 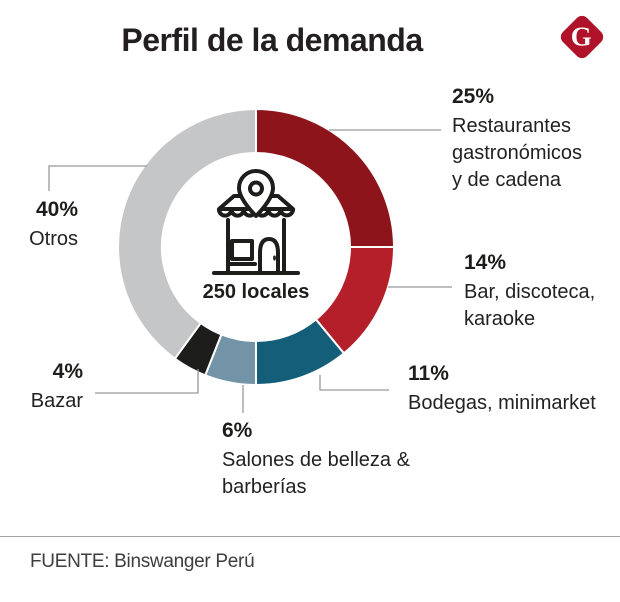 I want to click on callout-pct: 6%, so click(x=237, y=430).